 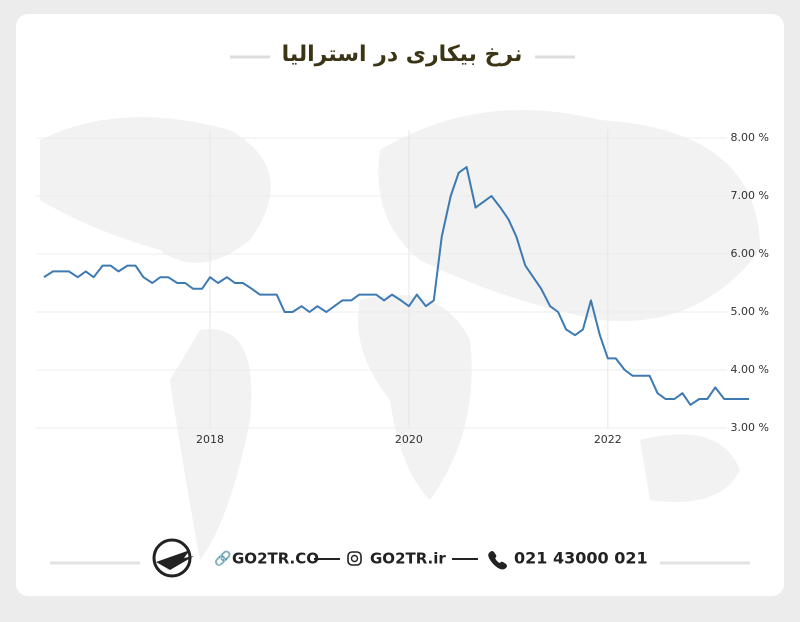 What do you see at coordinates (275, 559) in the screenshot?
I see `website: GO2TR.CO` at bounding box center [275, 559].